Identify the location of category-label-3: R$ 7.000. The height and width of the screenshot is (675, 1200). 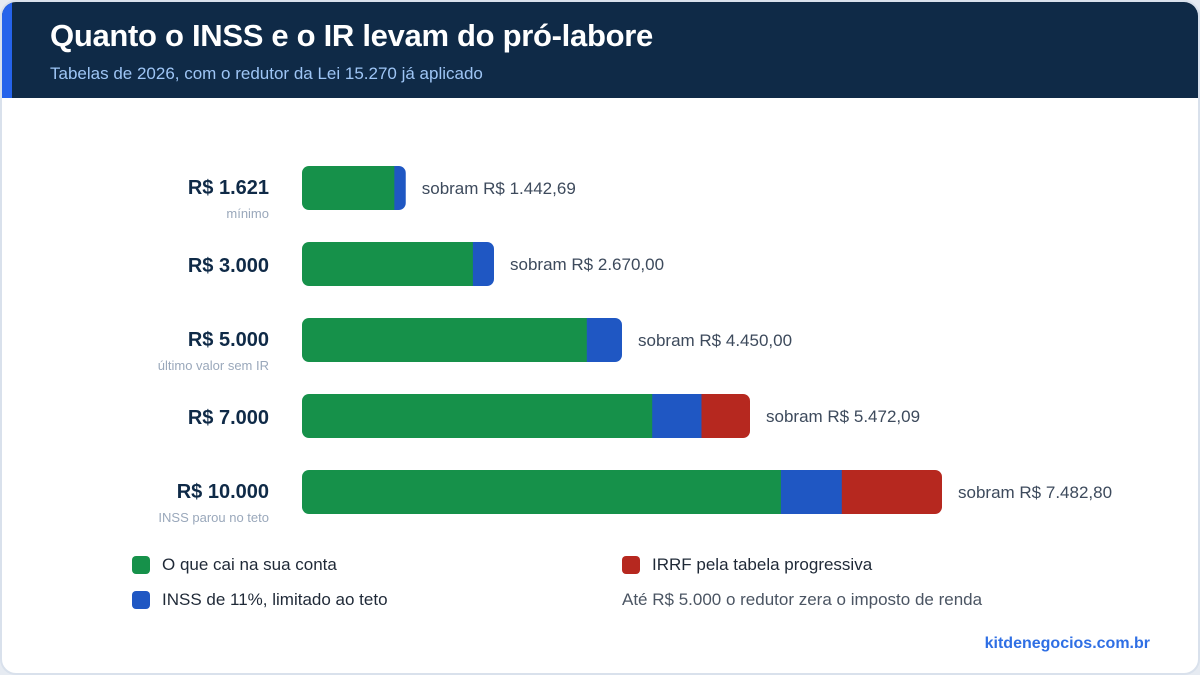
(228, 418).